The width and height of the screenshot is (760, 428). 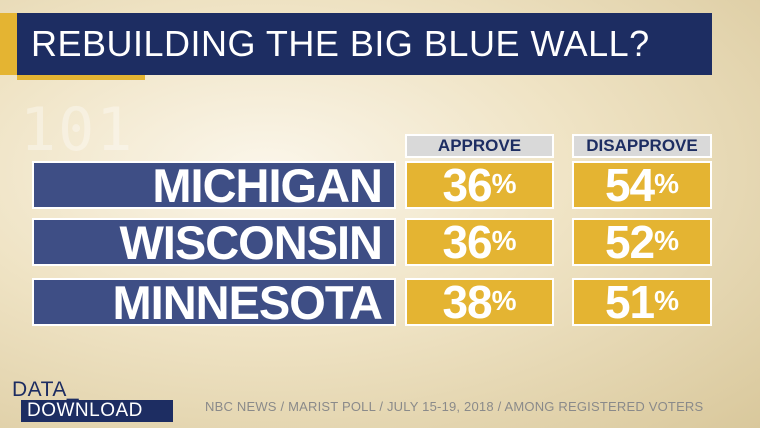 What do you see at coordinates (267, 185) in the screenshot?
I see `state-name: MICHIGAN` at bounding box center [267, 185].